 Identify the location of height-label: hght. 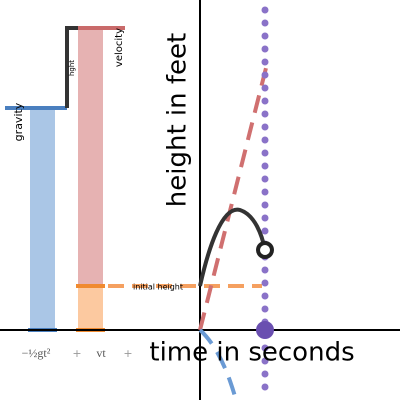
(72, 68).